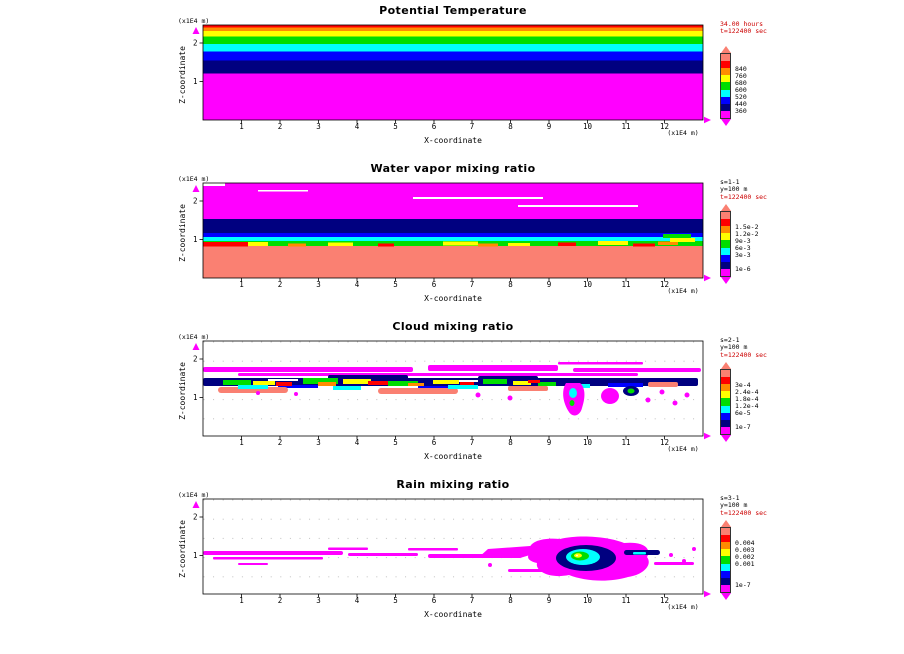  Describe the element at coordinates (743, 240) in the screenshot. I see `colorbar-tick-label: 9e-3` at that location.